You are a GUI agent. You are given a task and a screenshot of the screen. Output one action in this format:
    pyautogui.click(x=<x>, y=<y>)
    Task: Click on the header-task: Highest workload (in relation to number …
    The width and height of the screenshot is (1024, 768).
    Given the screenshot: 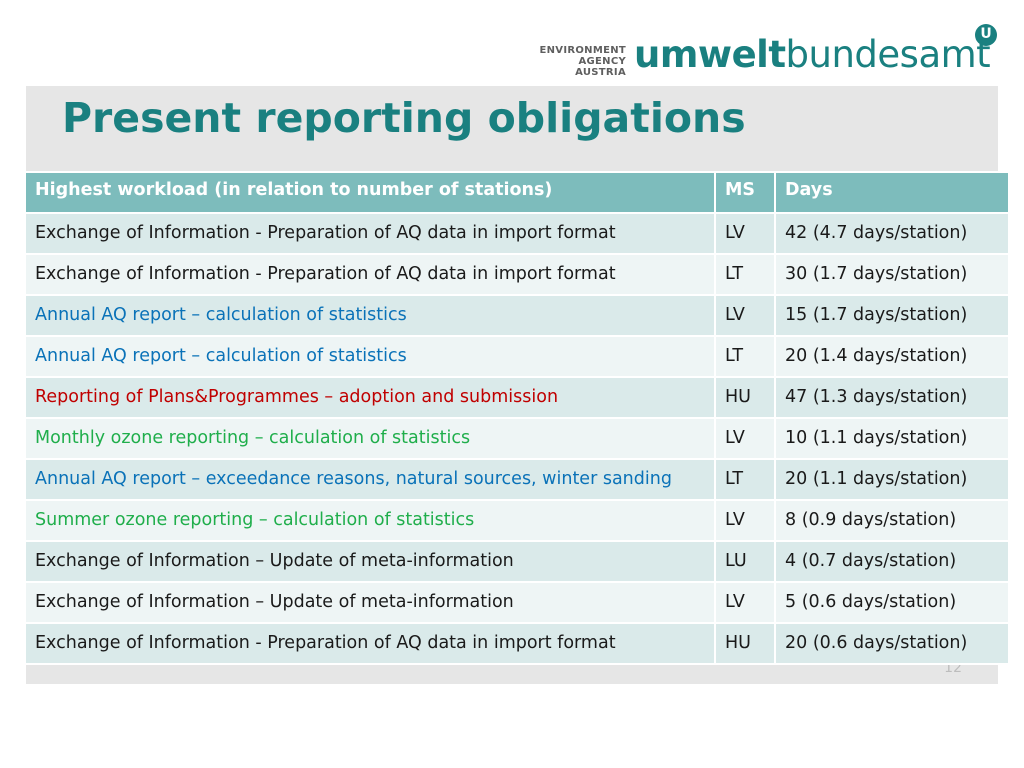 What is the action you would take?
    pyautogui.click(x=370, y=192)
    